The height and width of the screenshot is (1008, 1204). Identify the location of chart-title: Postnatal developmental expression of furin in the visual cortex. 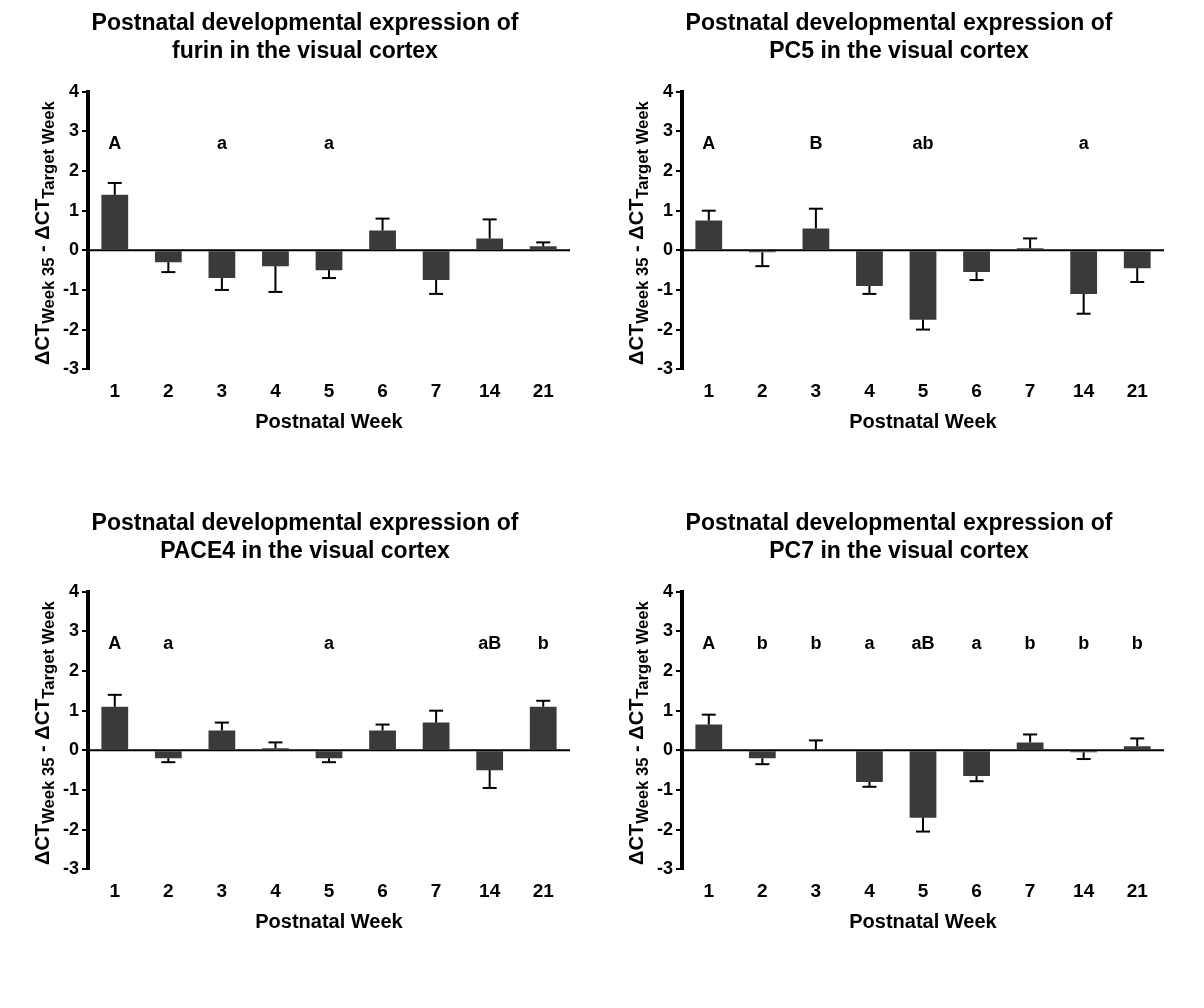
(305, 36).